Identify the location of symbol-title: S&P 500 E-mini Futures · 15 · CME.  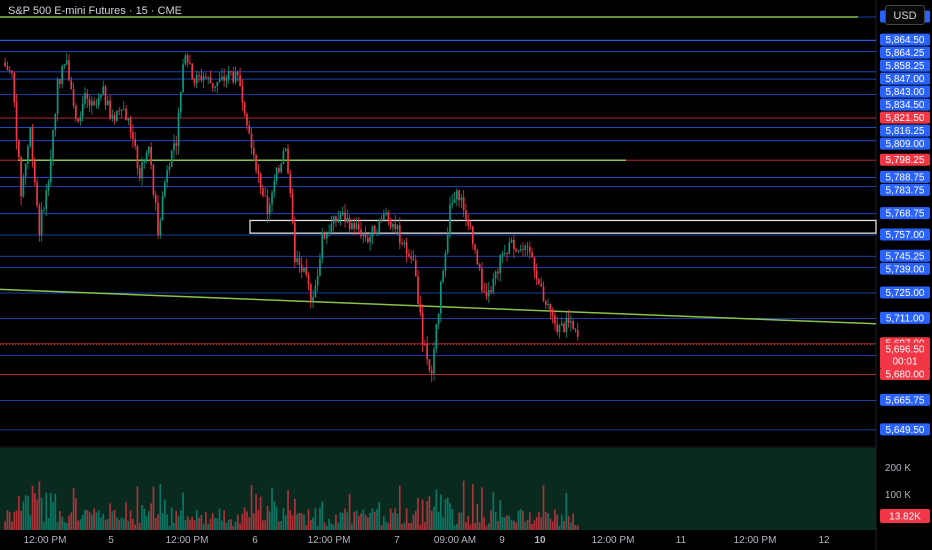
(95, 11).